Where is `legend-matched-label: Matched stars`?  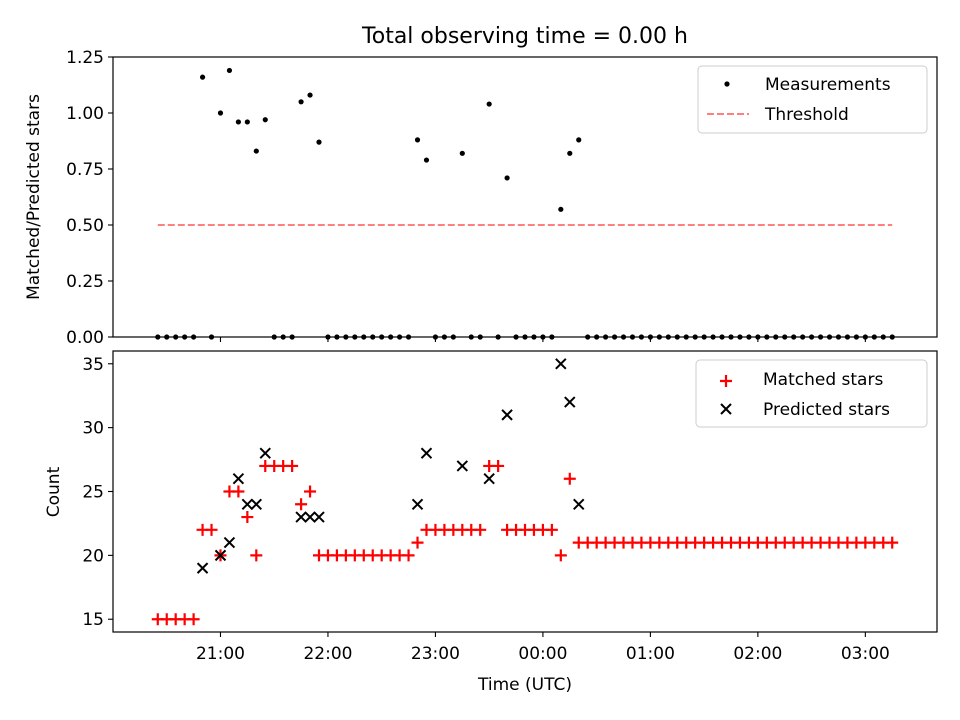 legend-matched-label: Matched stars is located at coordinates (823, 380).